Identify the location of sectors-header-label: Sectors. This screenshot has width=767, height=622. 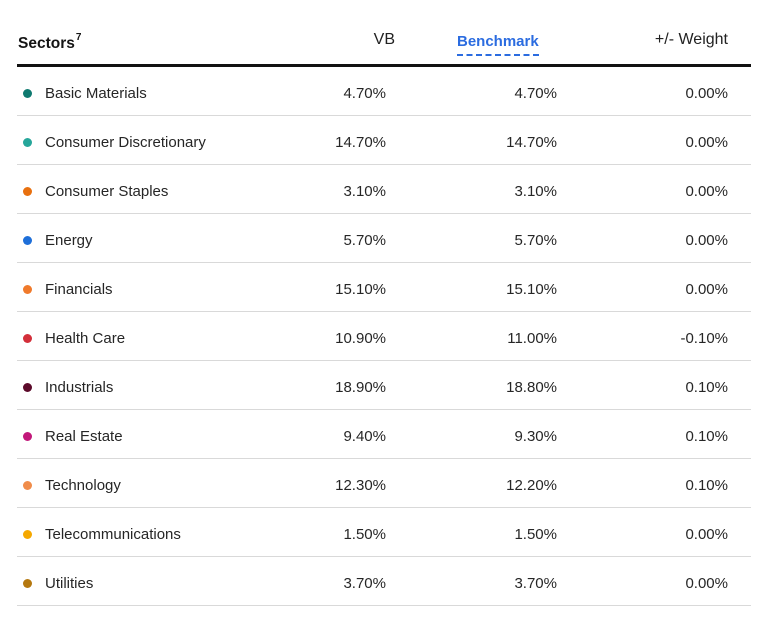
(46, 44).